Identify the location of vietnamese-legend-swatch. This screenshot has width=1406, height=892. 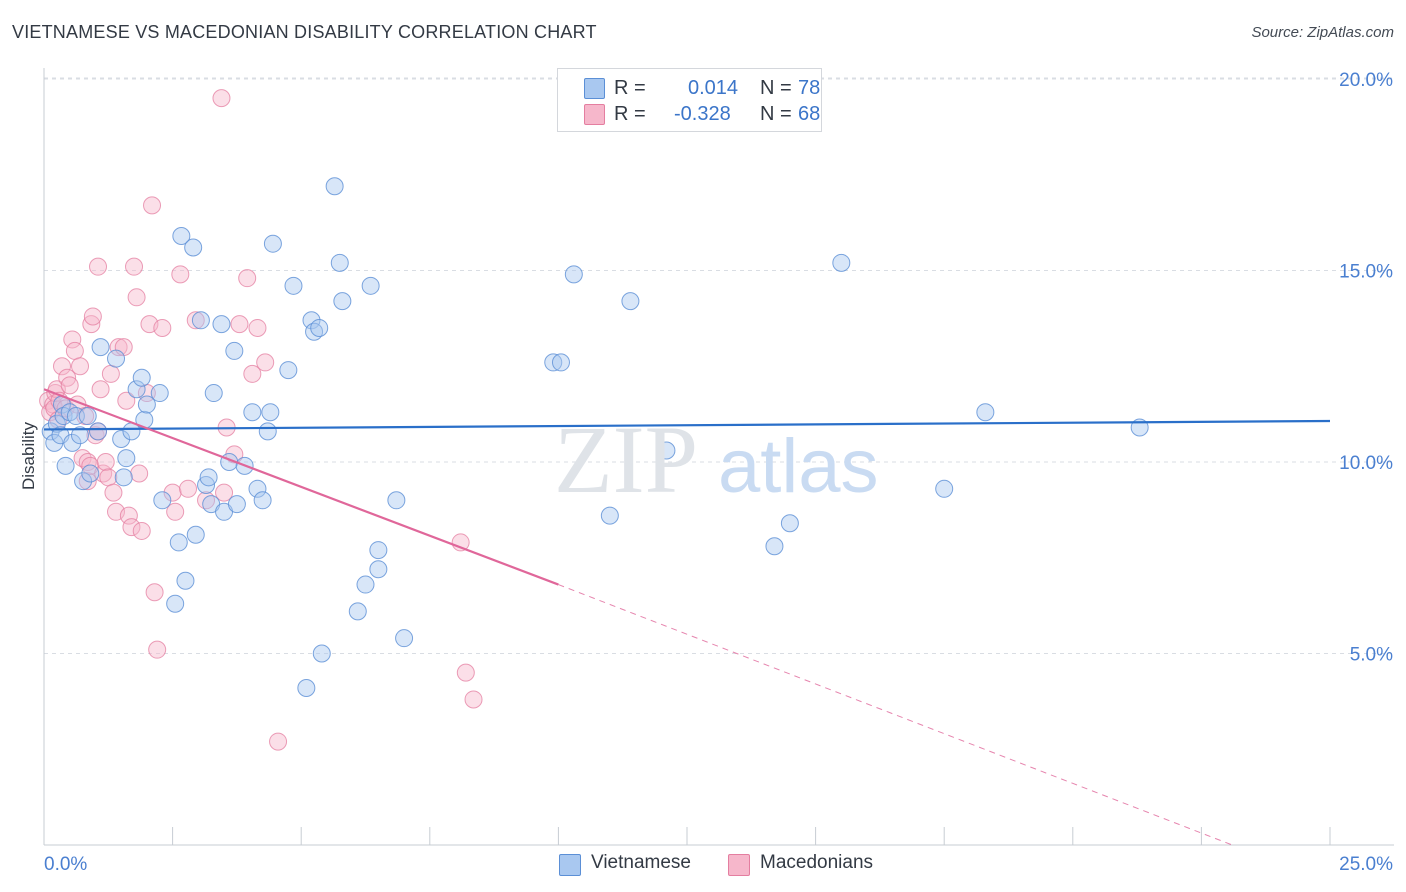
(570, 865).